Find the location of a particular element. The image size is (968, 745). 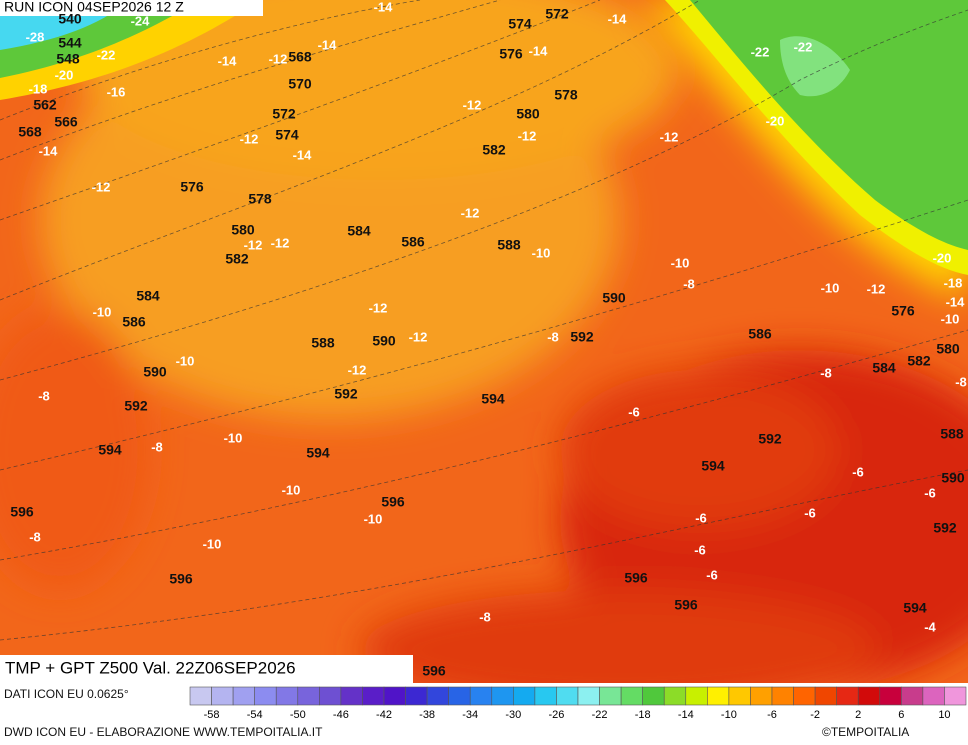

geopotential-label: 540 is located at coordinates (70, 19).